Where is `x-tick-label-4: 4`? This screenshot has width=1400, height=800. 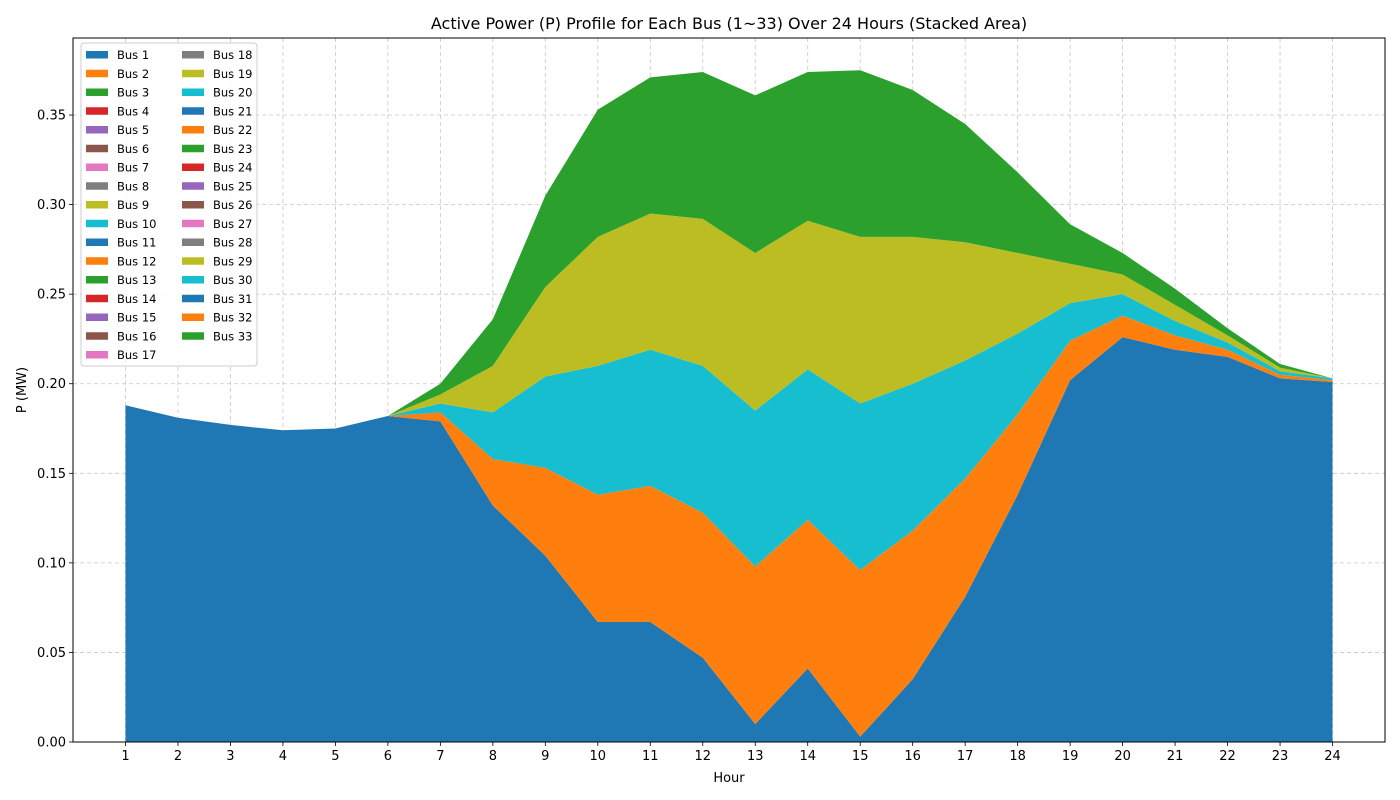 x-tick-label-4: 4 is located at coordinates (283, 756).